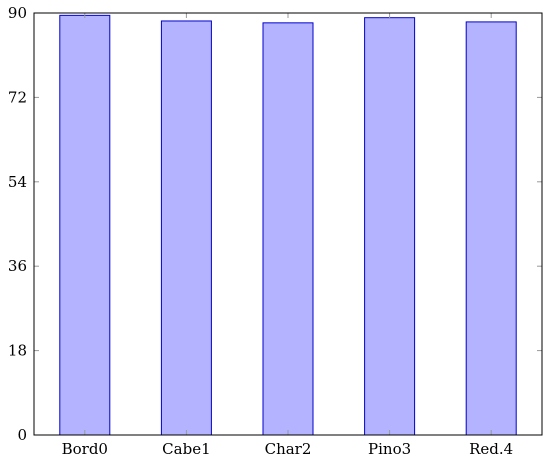 This screenshot has width=551, height=467. I want to click on y-tick-label: 36, so click(17, 266).